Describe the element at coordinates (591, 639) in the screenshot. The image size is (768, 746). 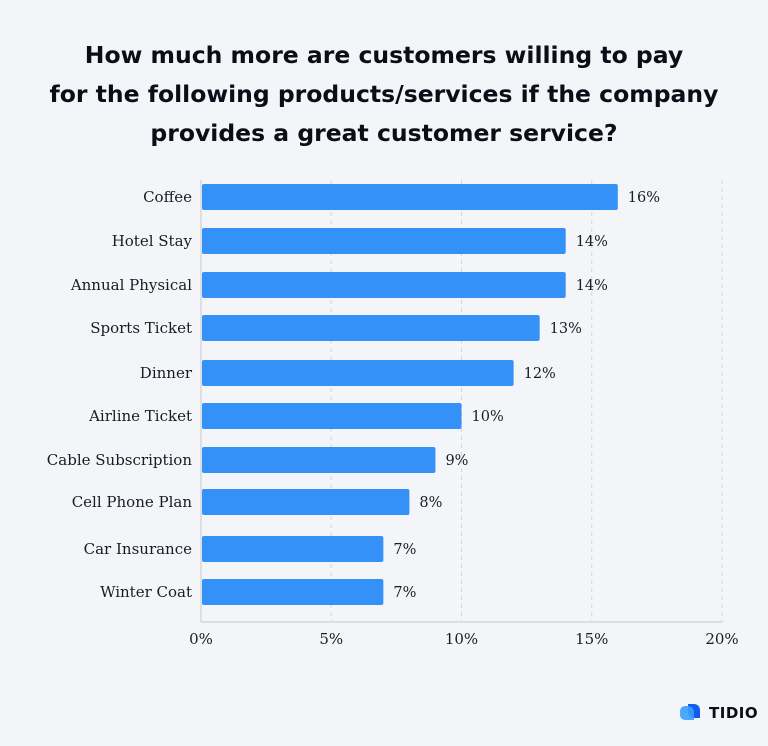
I see `x-tick-label: 15%` at that location.